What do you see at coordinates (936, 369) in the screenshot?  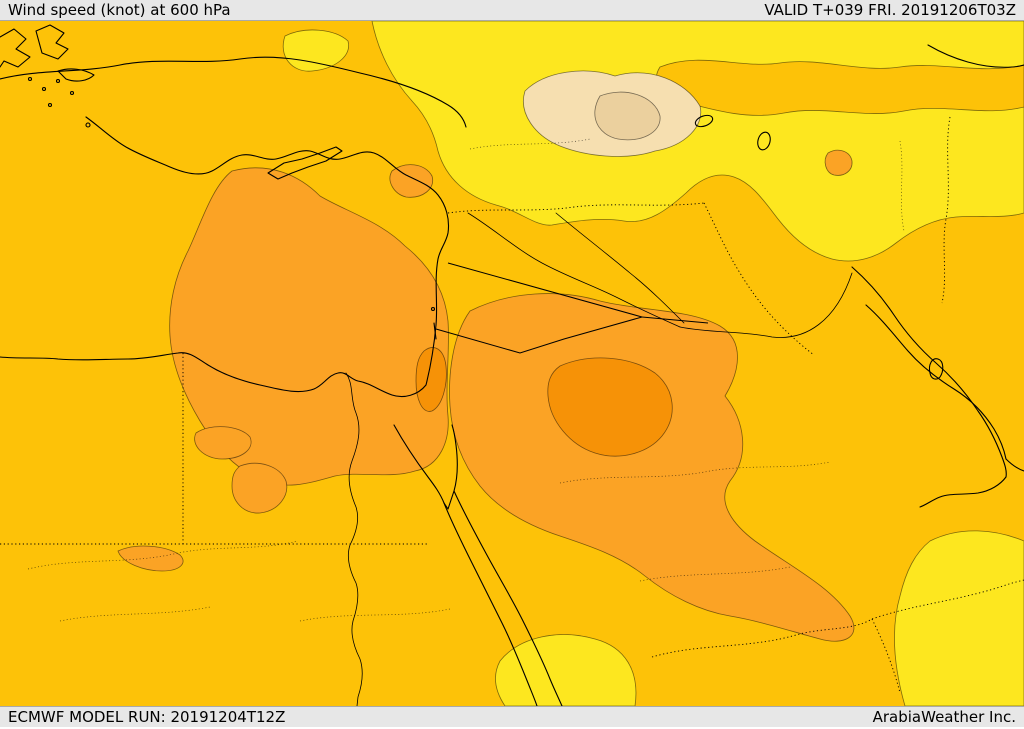 I see `coastline-qatar` at bounding box center [936, 369].